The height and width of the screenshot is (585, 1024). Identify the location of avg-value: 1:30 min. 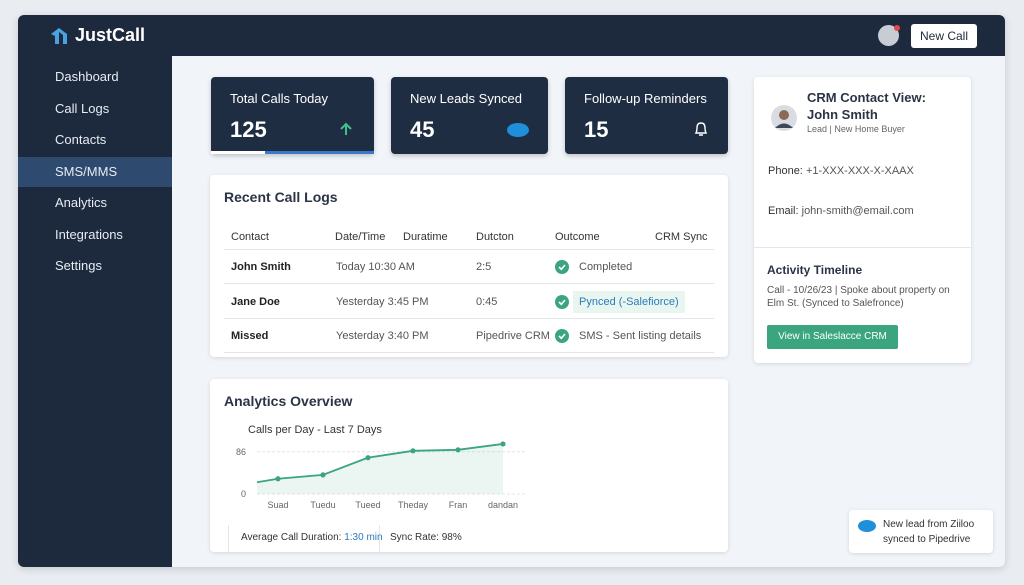
(363, 537).